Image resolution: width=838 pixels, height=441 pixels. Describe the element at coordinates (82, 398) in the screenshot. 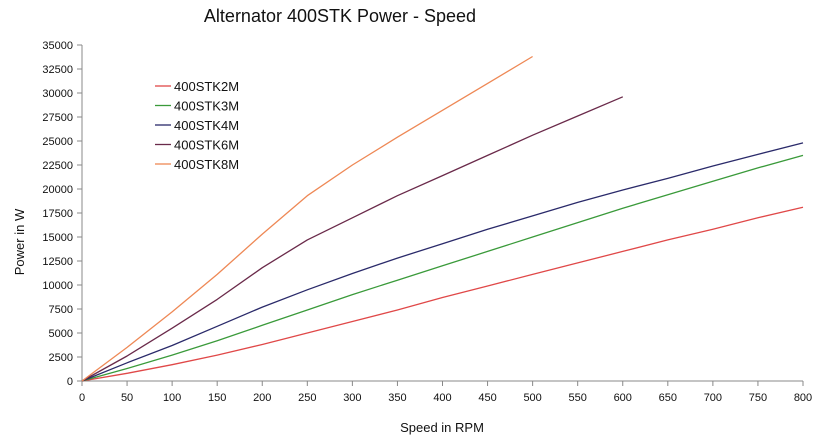

I see `x-tick-label: 0` at that location.